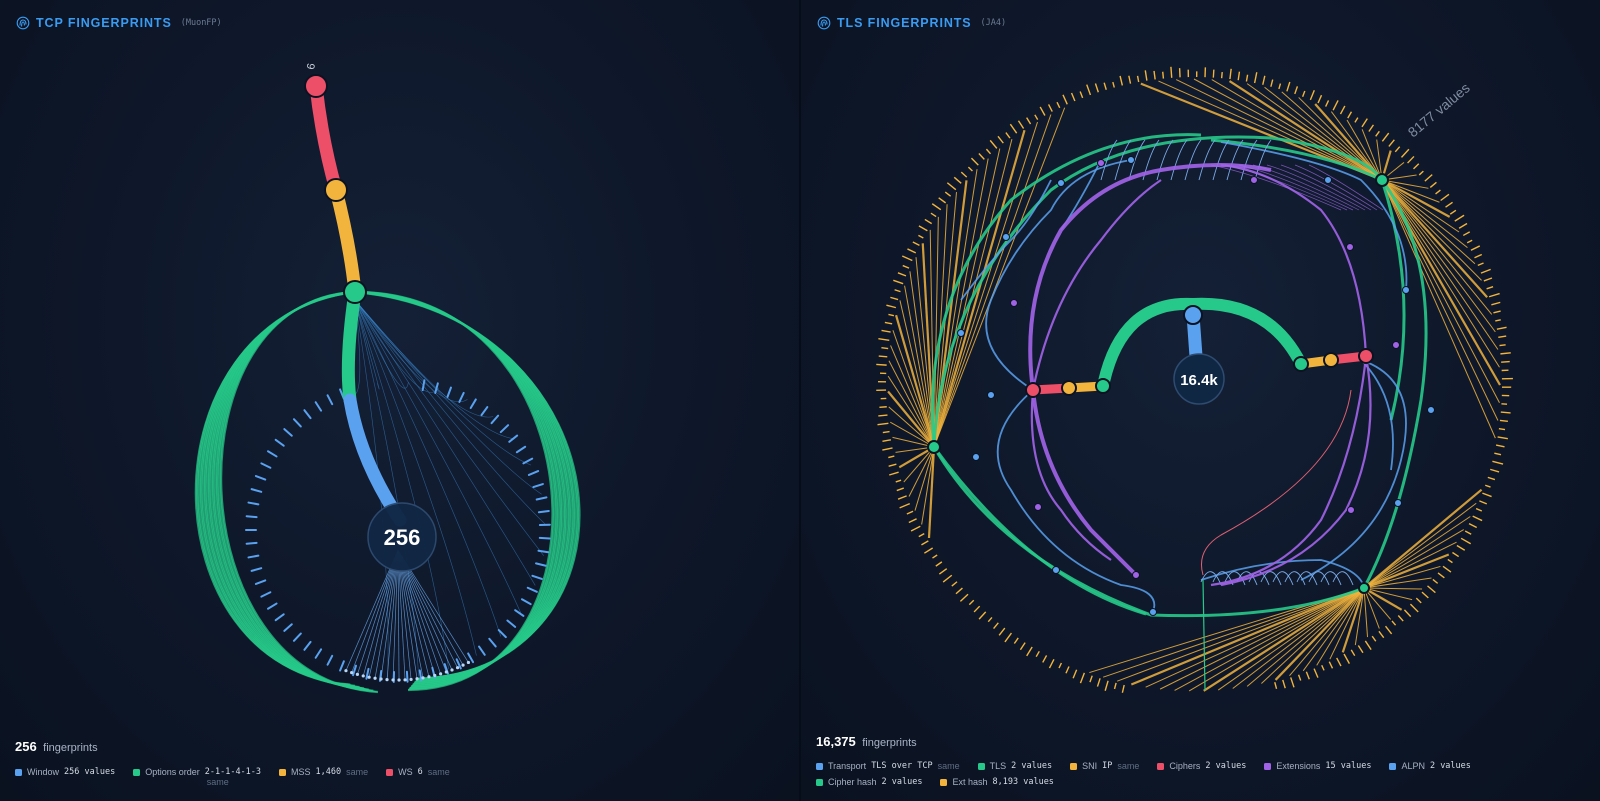 Image resolution: width=1600 pixels, height=801 pixels. What do you see at coordinates (380, 613) in the screenshot?
I see `window-fan-line` at bounding box center [380, 613].